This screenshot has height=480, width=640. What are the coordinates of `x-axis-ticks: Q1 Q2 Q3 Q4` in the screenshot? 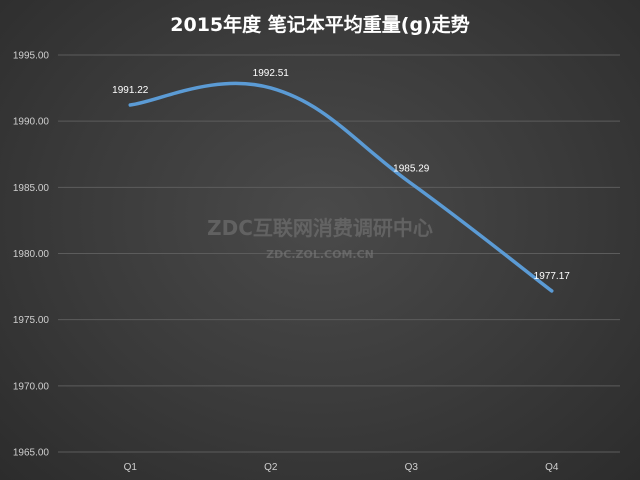 It's located at (341, 467).